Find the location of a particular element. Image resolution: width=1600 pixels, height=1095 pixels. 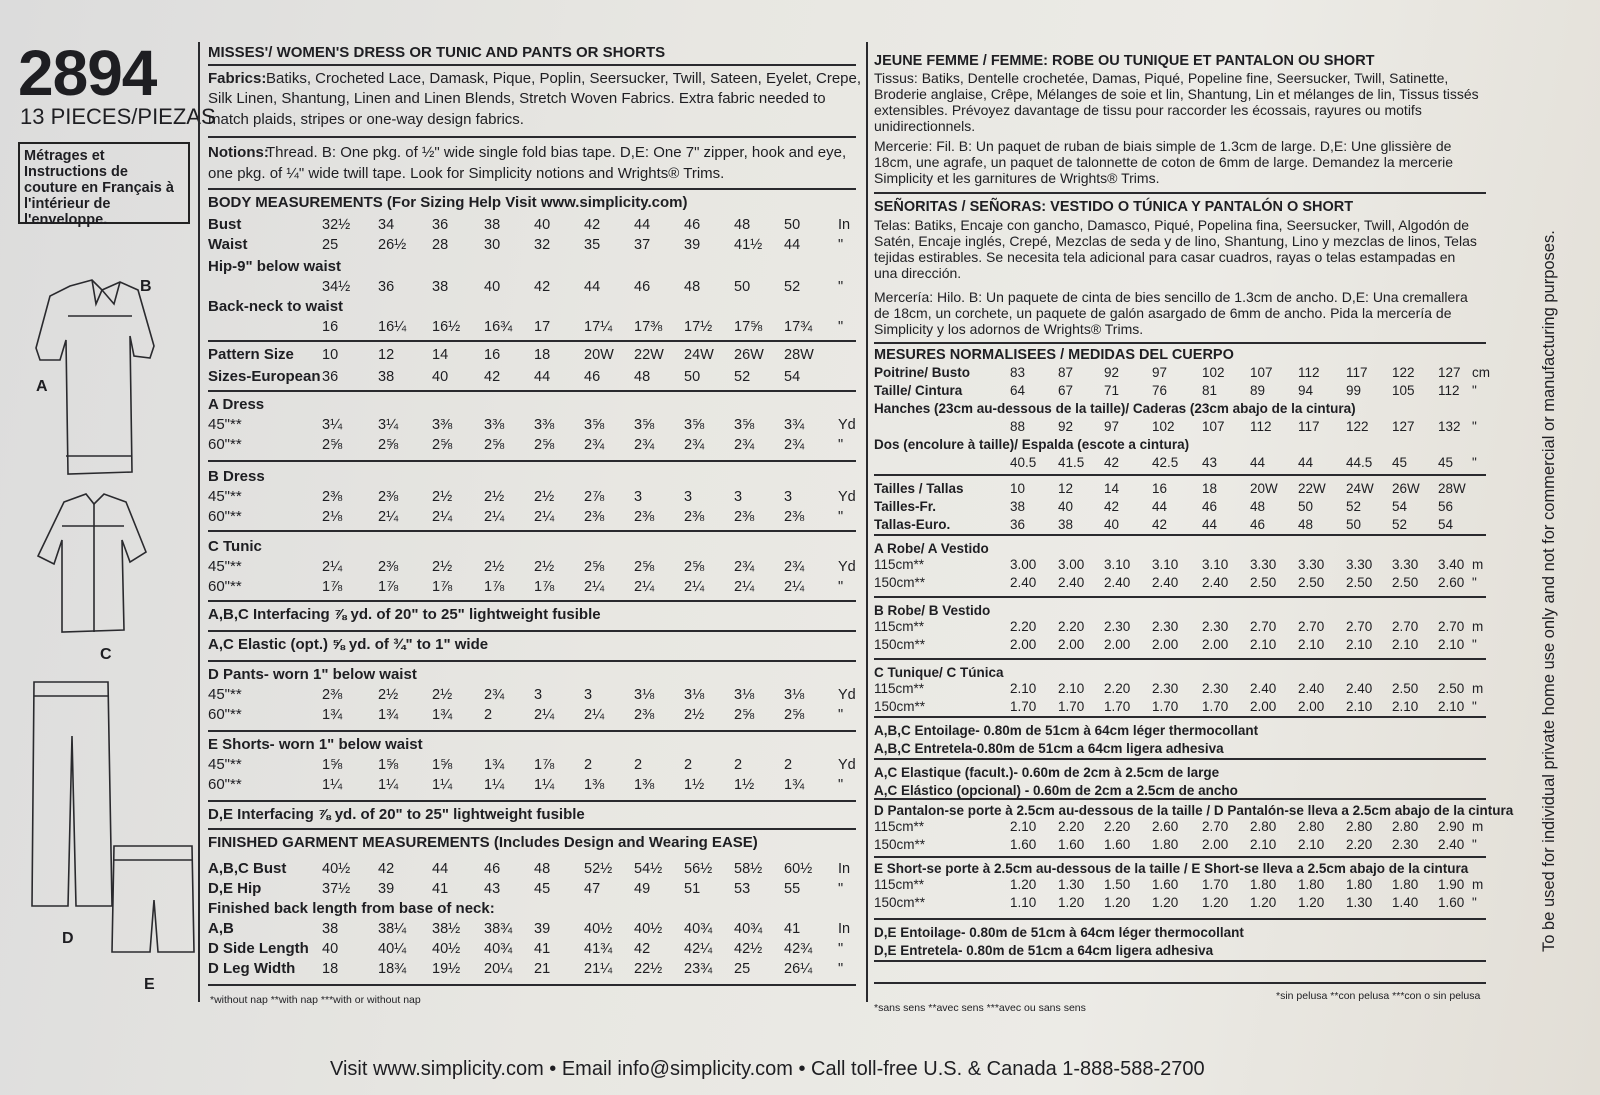

row-value: 42½ is located at coordinates (748, 949).